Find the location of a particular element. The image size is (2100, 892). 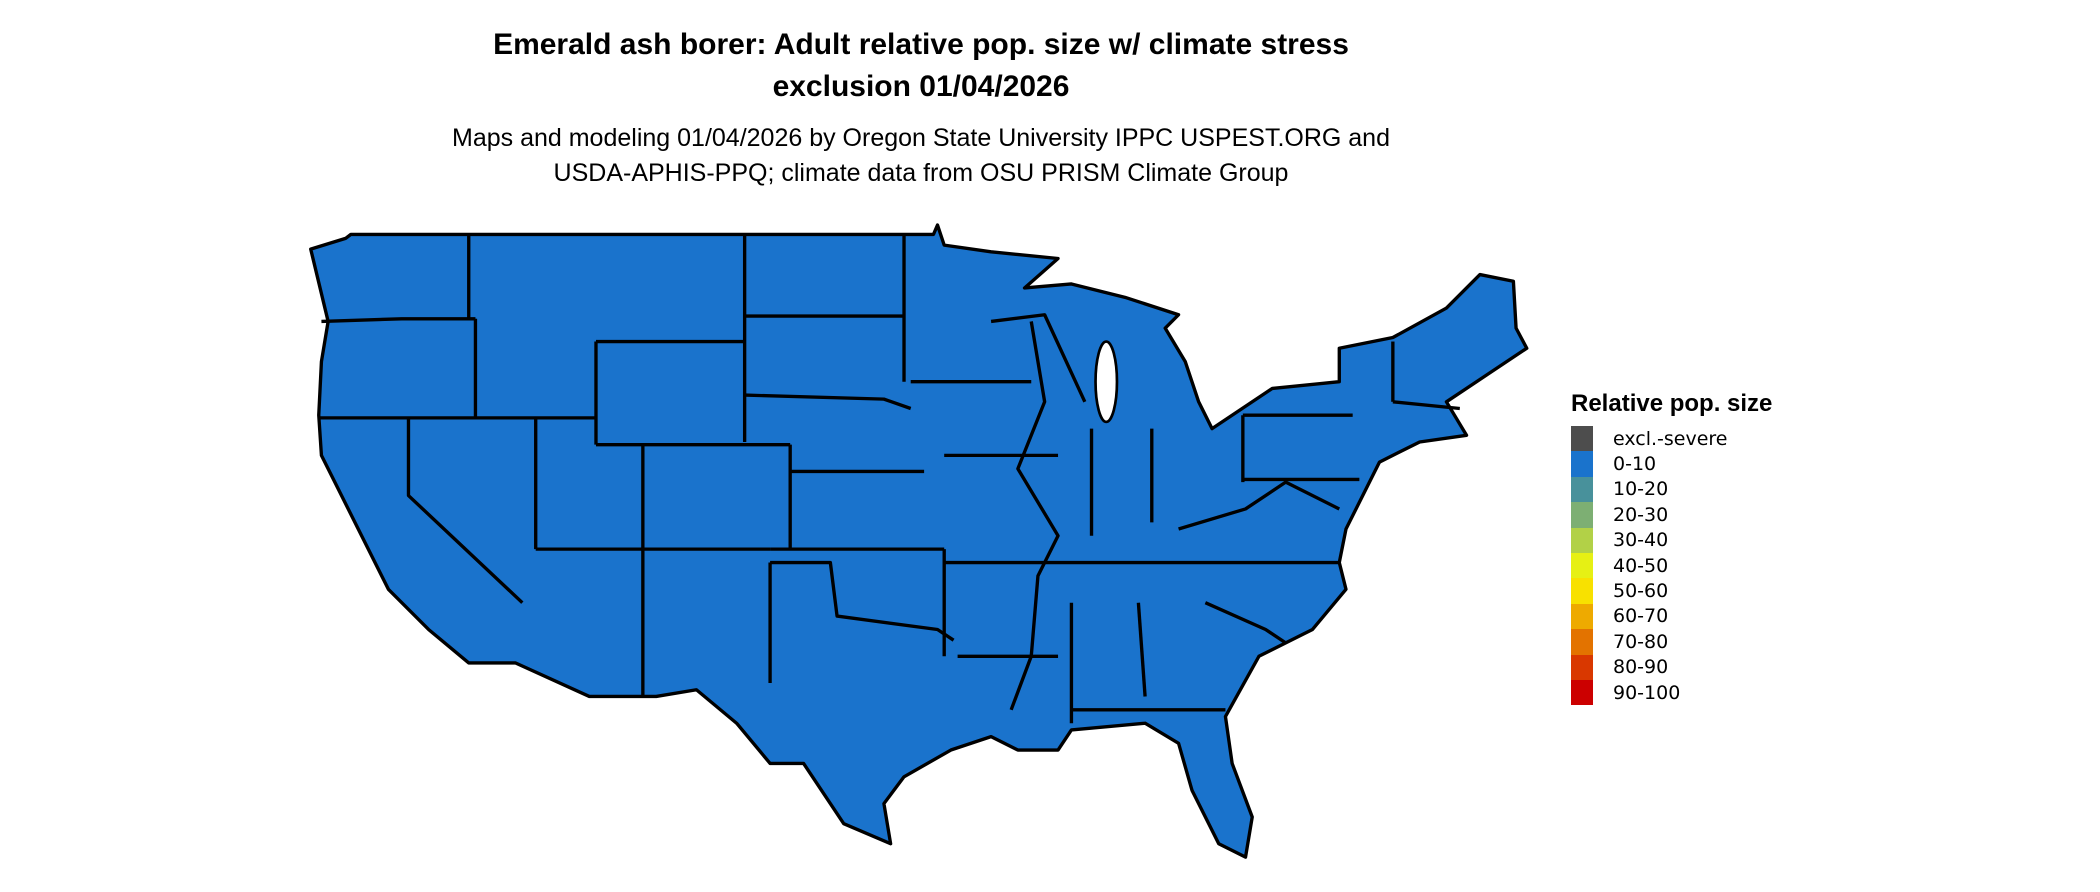

legend-label: 80-90 is located at coordinates (1641, 667).